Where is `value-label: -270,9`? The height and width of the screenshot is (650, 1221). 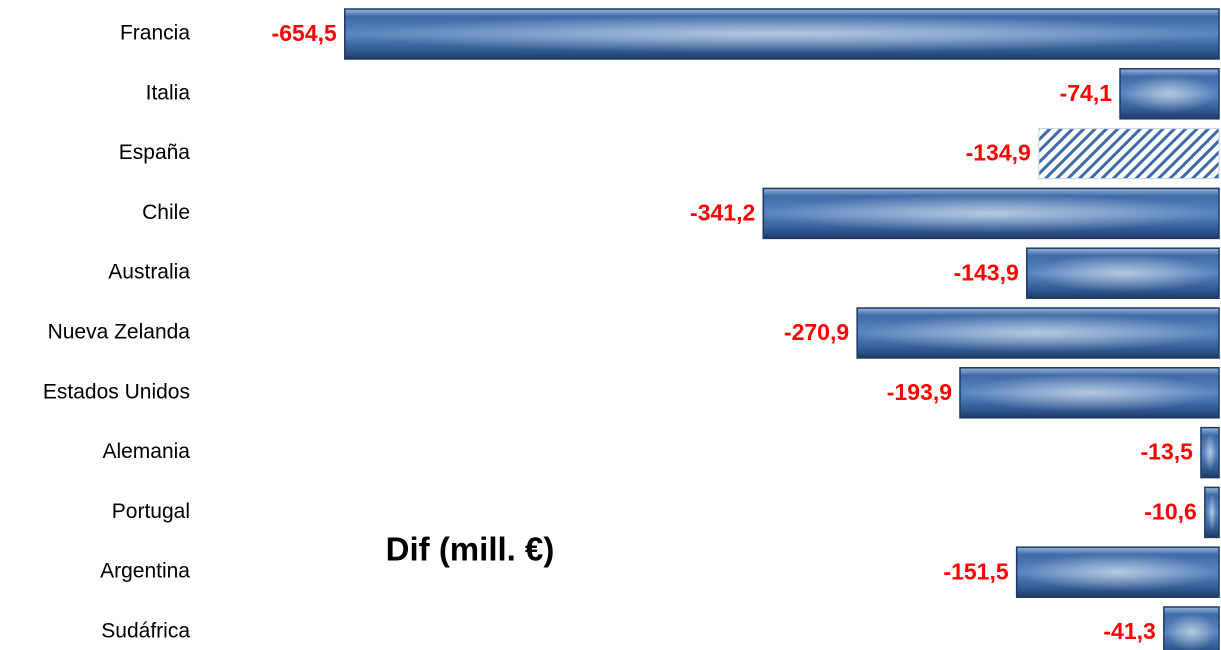
value-label: -270,9 is located at coordinates (816, 332).